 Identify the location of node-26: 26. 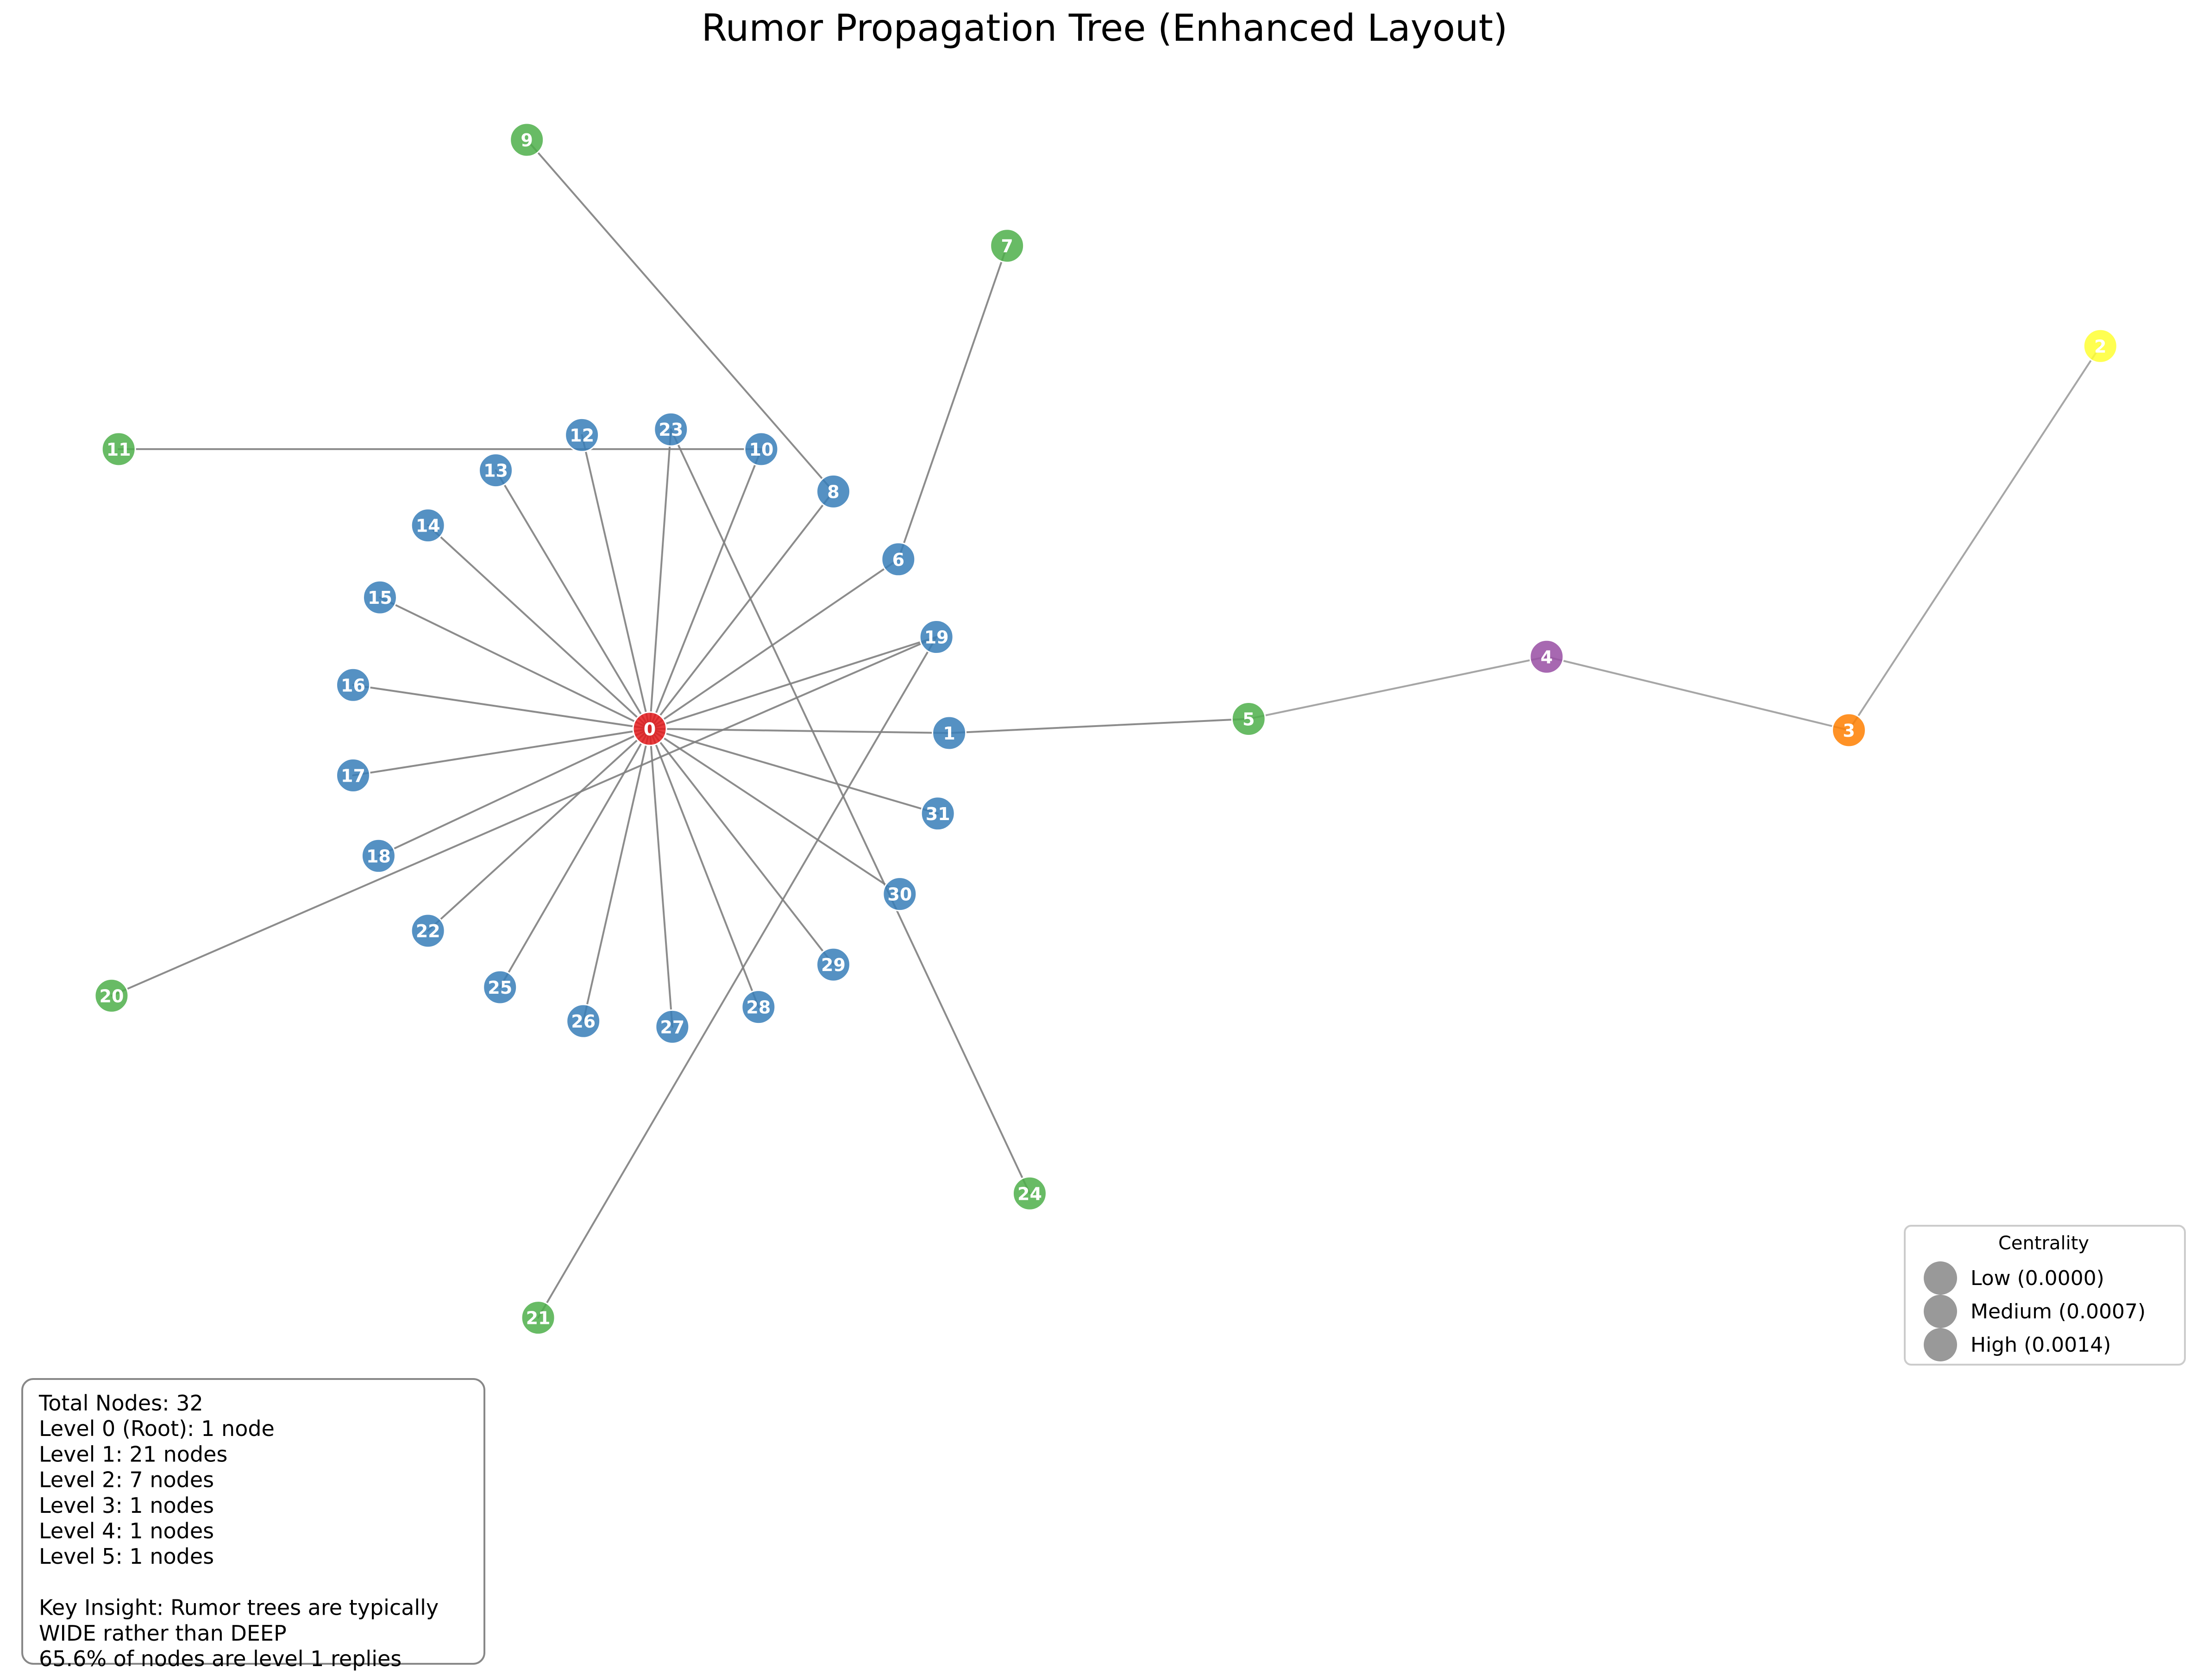
(583, 1021).